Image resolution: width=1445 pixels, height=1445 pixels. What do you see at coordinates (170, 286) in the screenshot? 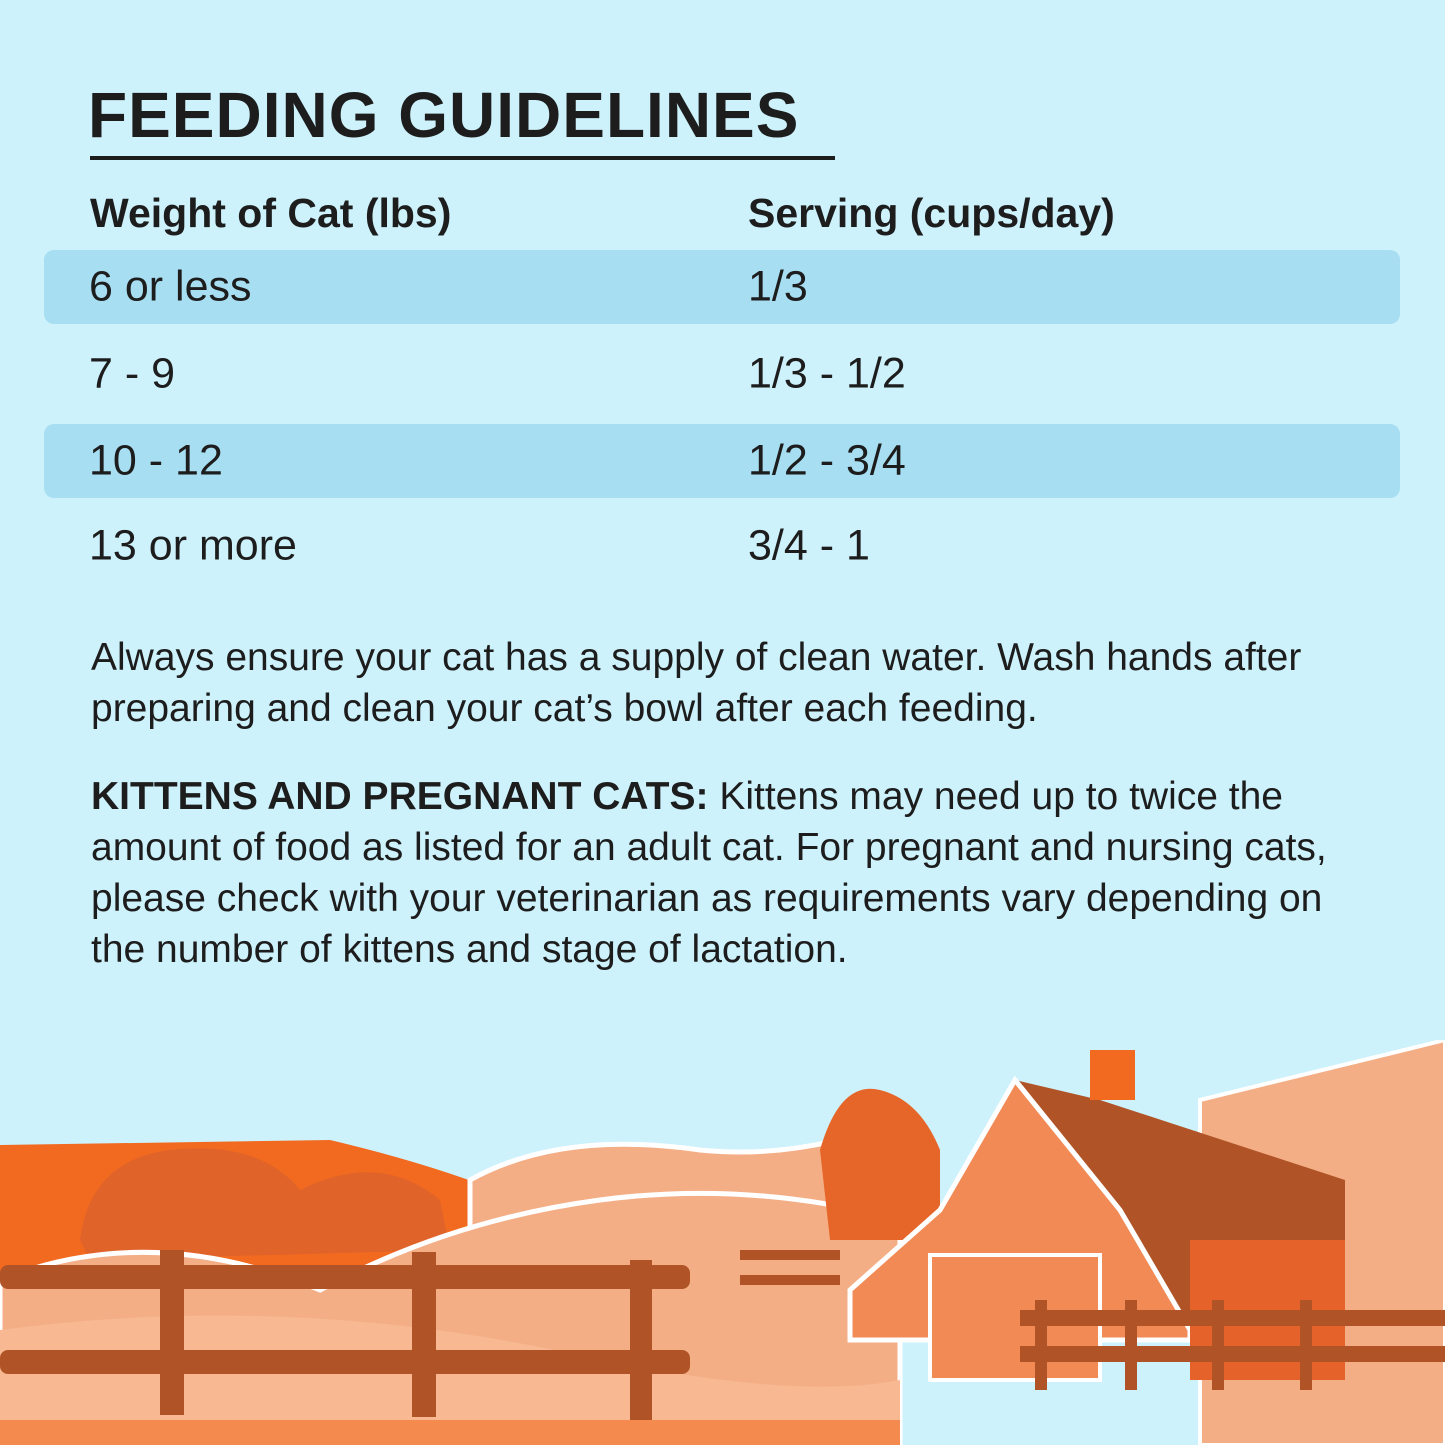
I see `weight-cell: 6 or less` at bounding box center [170, 286].